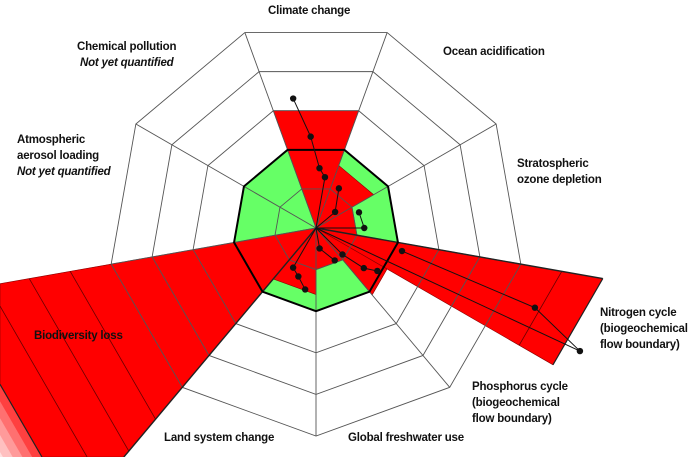 The image size is (700, 457). Describe the element at coordinates (51, 140) in the screenshot. I see `label-line: Atmospheric` at that location.